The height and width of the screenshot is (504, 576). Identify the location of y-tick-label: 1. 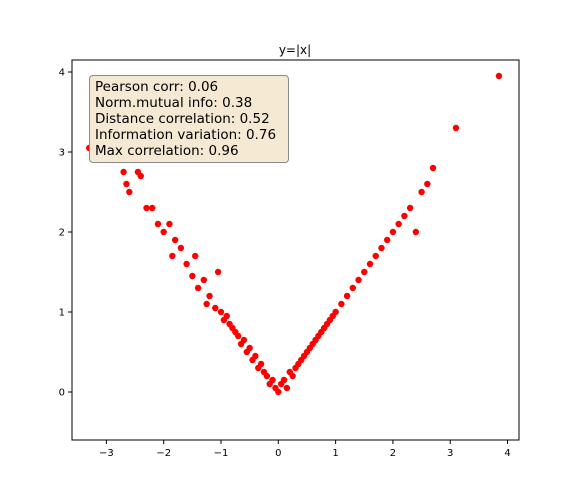
(62, 313).